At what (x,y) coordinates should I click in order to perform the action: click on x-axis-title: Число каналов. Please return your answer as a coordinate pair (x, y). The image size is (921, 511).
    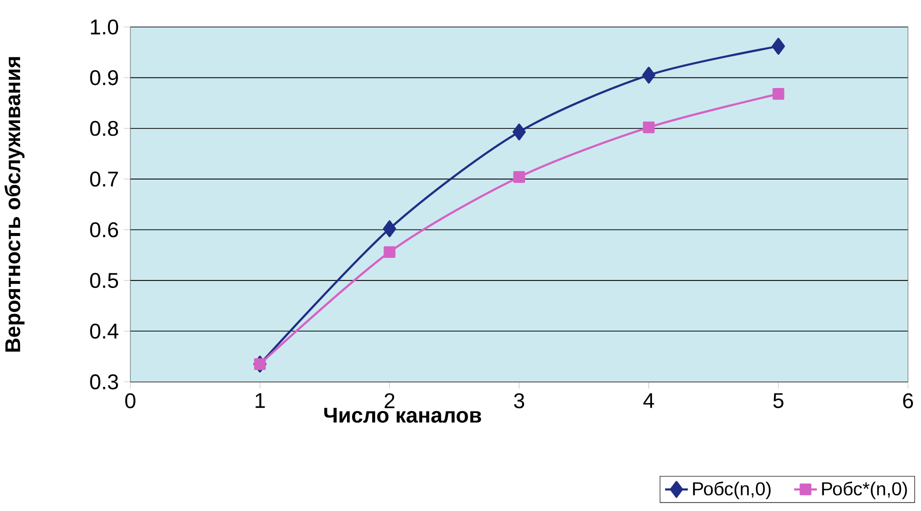
    Looking at the image, I should click on (403, 415).